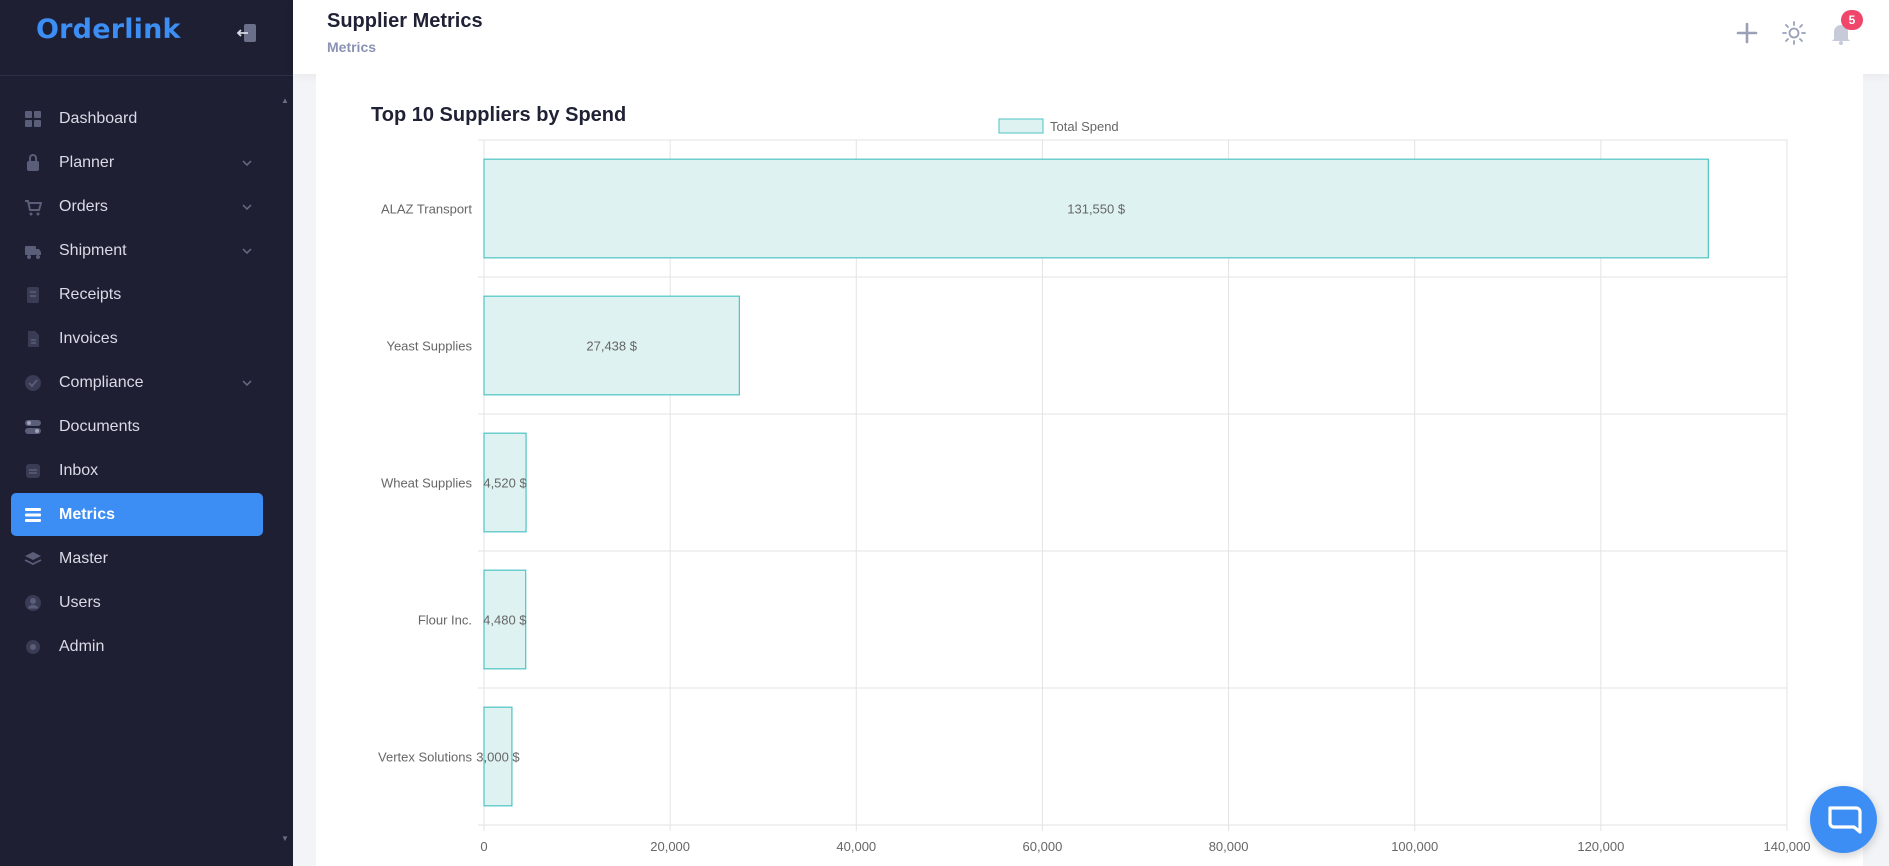  Describe the element at coordinates (87, 162) in the screenshot. I see `sidebar-item-label: Planner` at that location.